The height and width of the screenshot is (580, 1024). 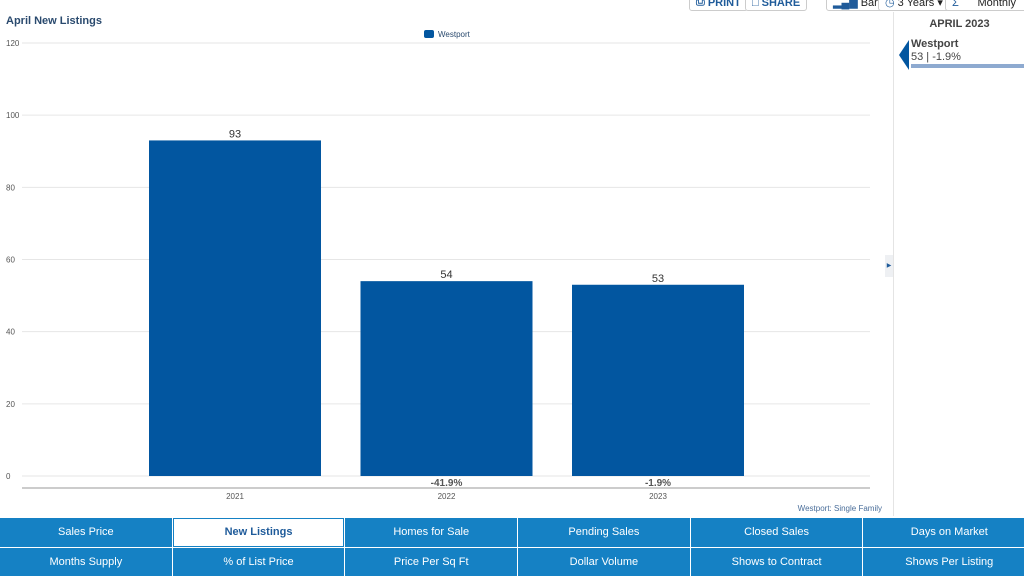 I want to click on sidebar-marker-icon, so click(x=904, y=55).